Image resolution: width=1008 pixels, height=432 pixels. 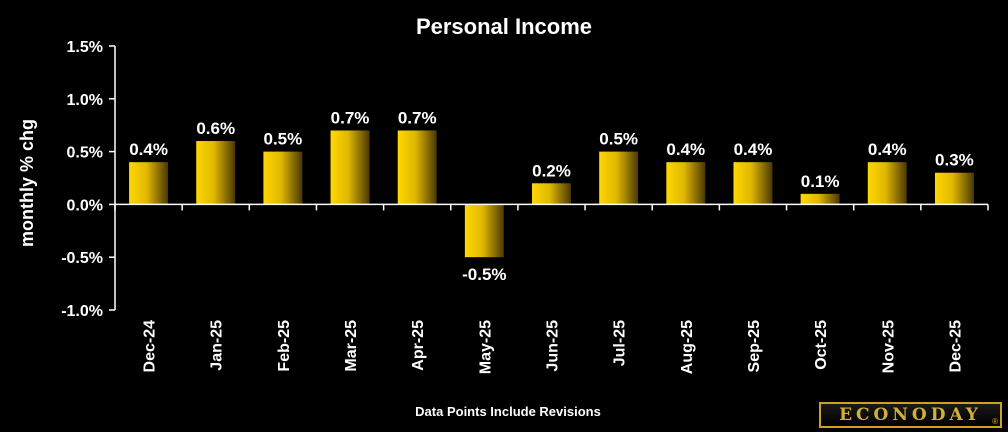 I want to click on econoday-logo: ECONODAY ®, so click(x=910, y=415).